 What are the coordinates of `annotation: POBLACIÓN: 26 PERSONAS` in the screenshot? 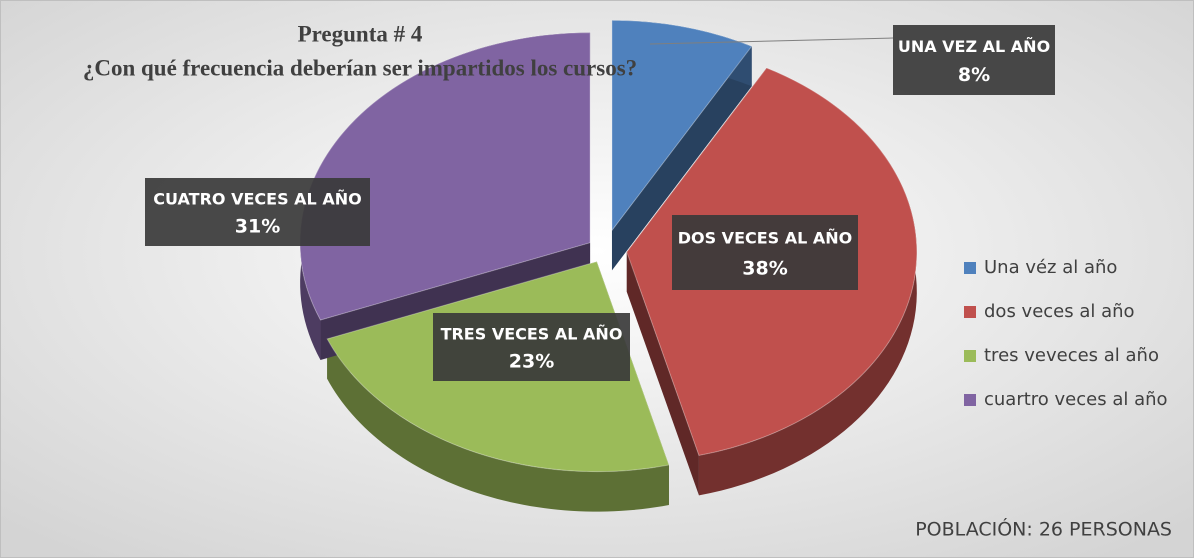 It's located at (1043, 529).